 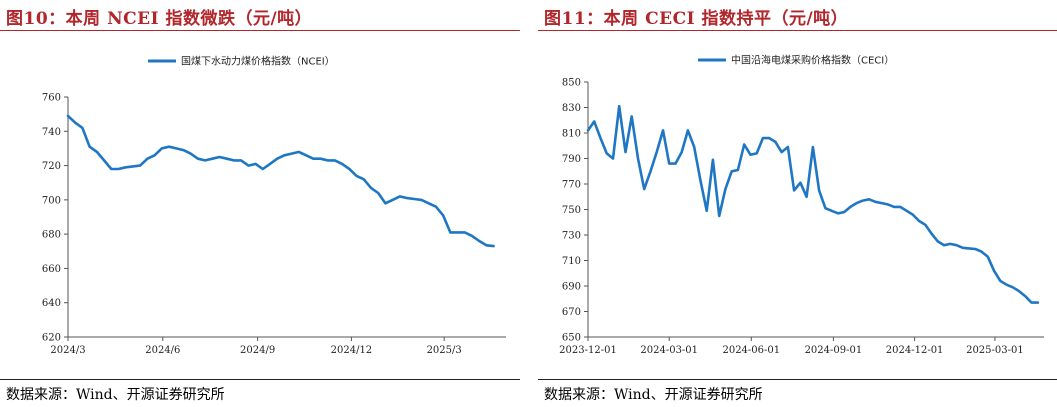 I want to click on legend-label: 中国沿海电煤采购价格指数（CECI）, so click(x=812, y=60).